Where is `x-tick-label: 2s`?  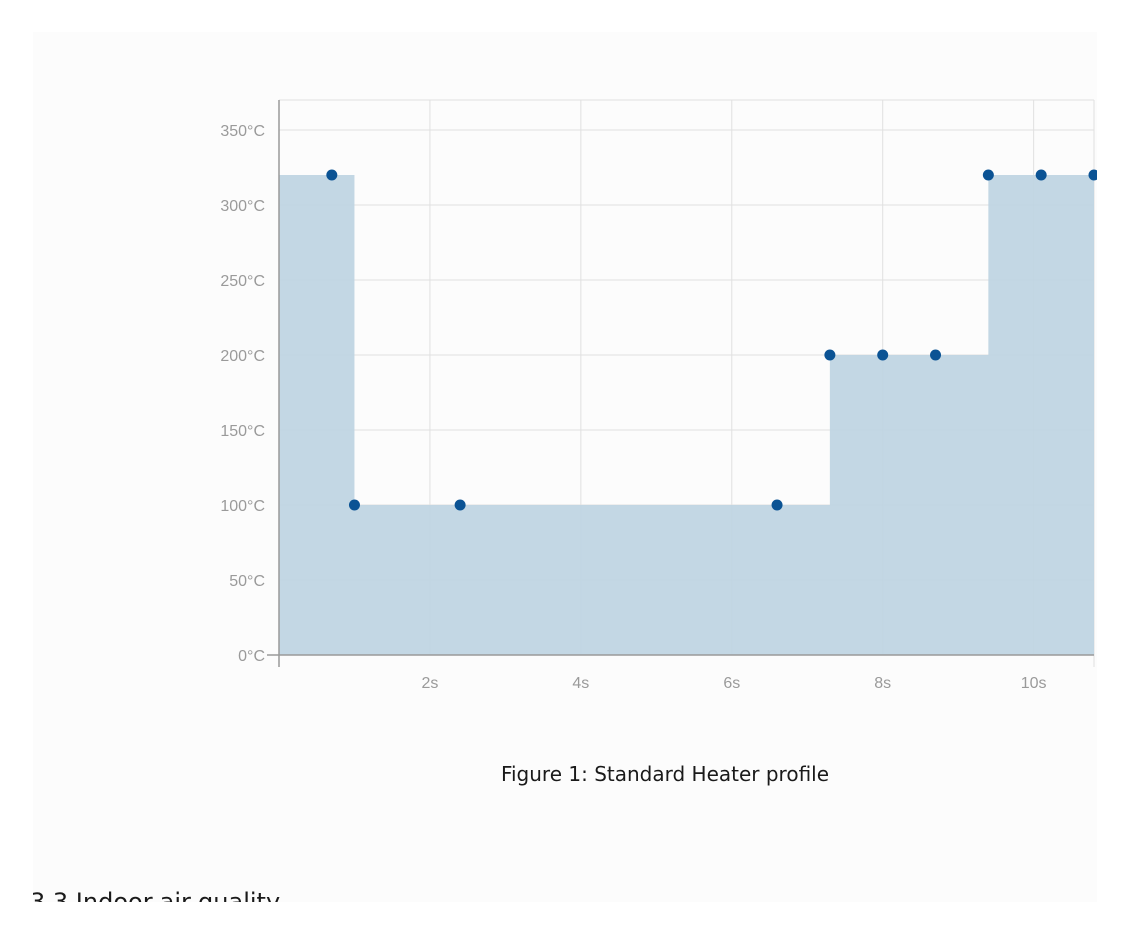 x-tick-label: 2s is located at coordinates (429, 683).